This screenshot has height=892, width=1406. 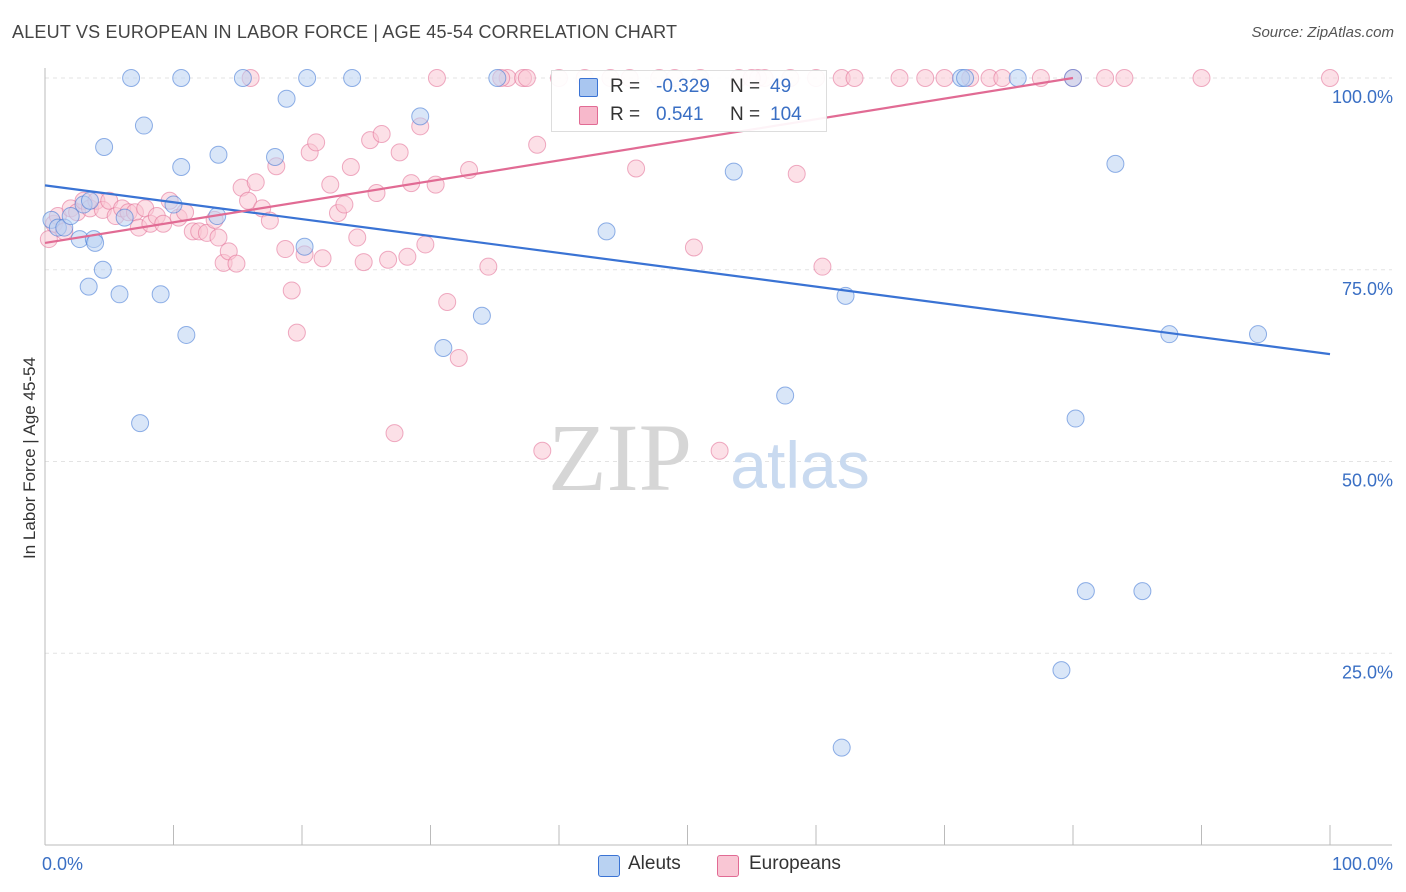 I want to click on series-swatch-aleuts, so click(x=609, y=866).